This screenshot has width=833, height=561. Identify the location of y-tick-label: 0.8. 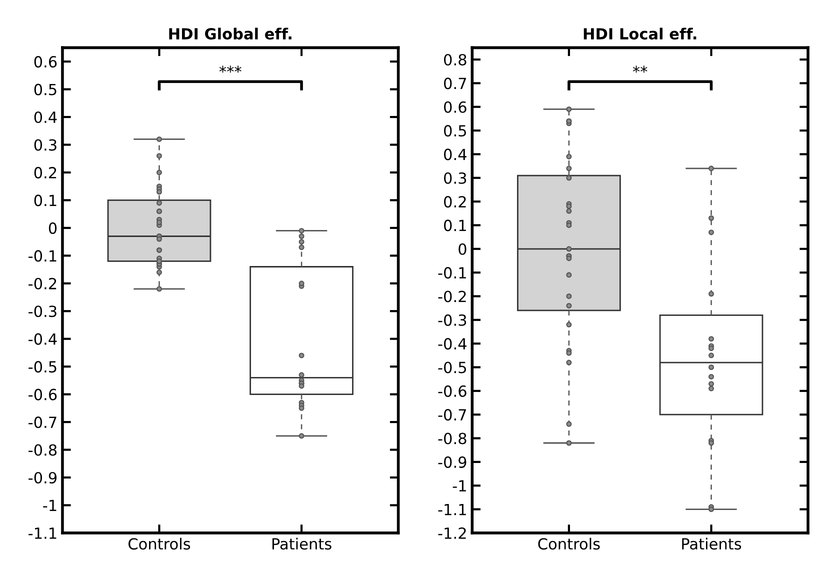
(455, 60).